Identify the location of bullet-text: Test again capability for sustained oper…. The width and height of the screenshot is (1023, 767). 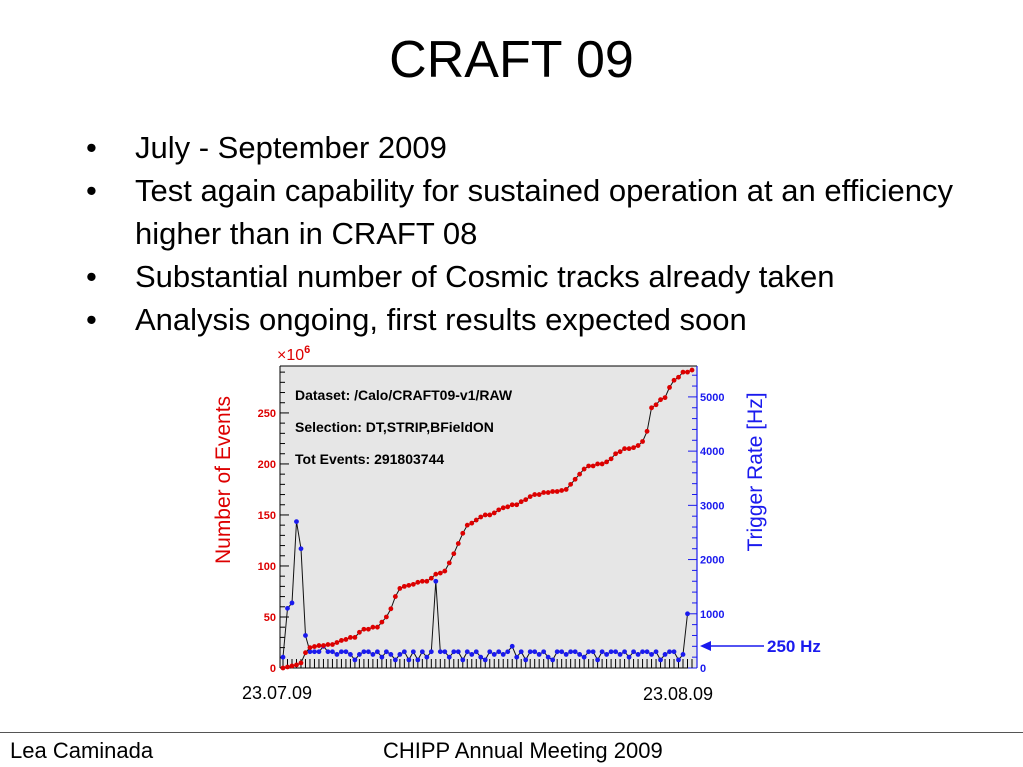
(544, 212).